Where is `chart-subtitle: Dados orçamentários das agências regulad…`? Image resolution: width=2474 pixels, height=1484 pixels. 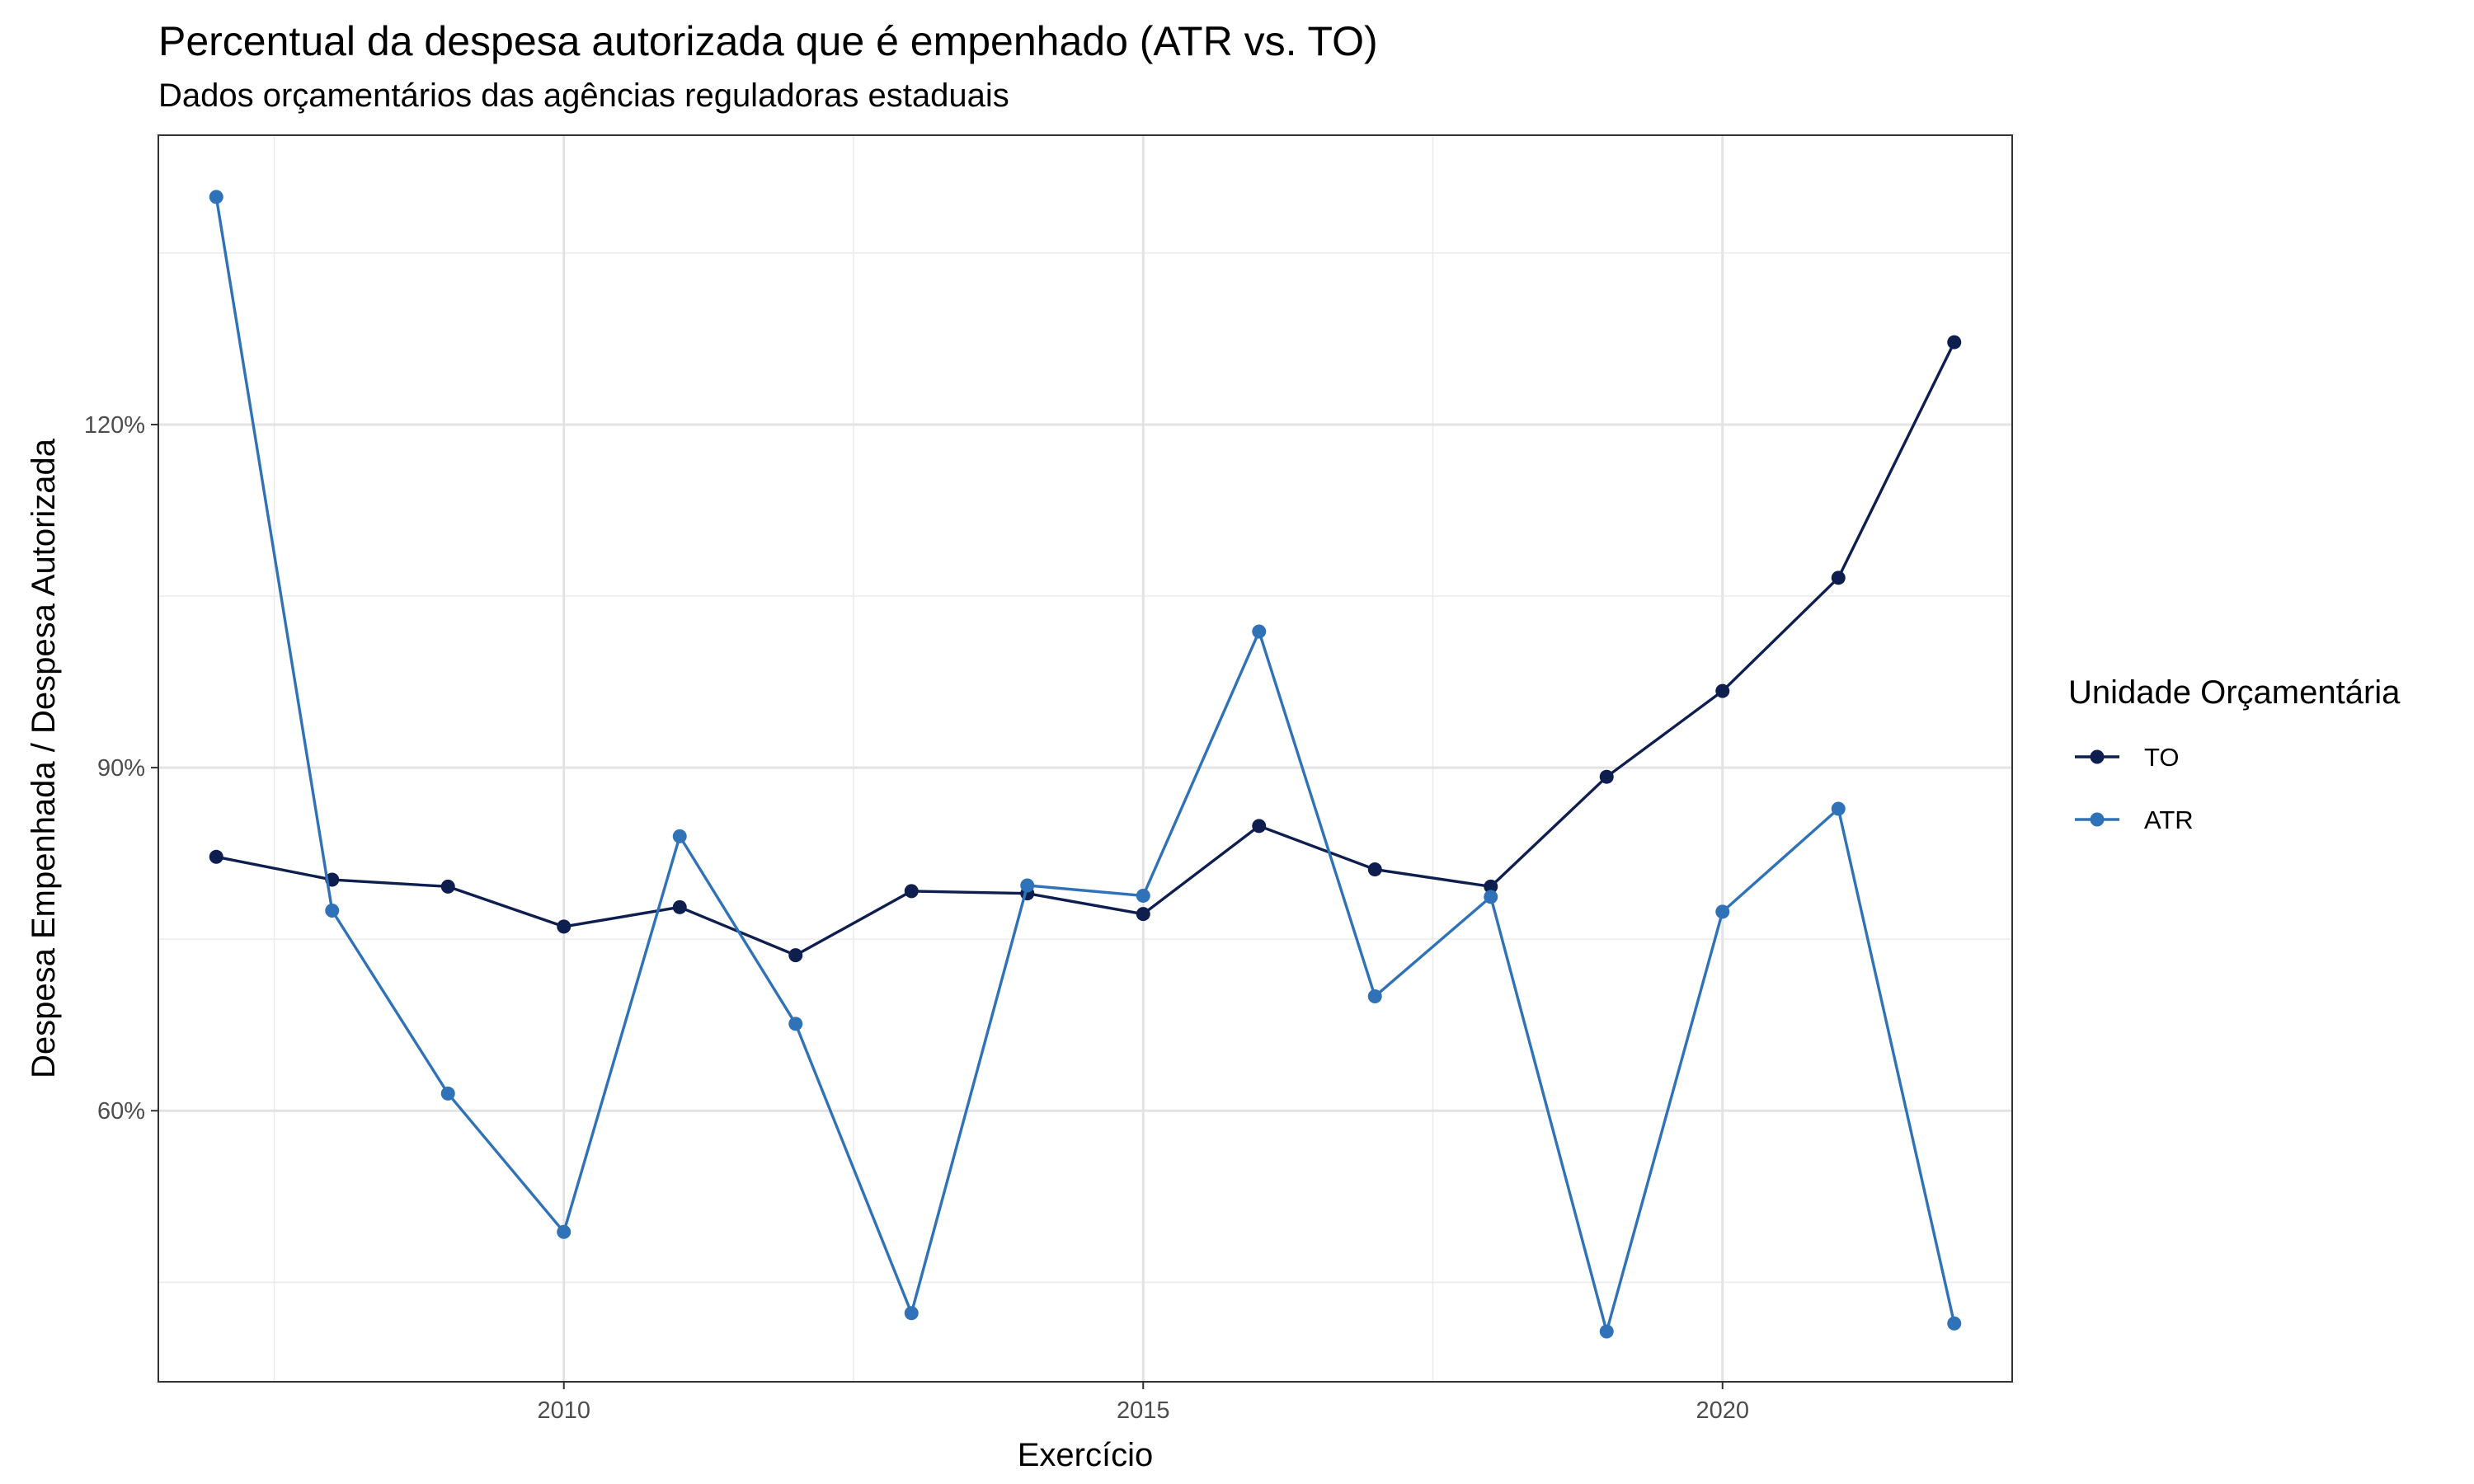
chart-subtitle: Dados orçamentários das agências regulad… is located at coordinates (583, 95).